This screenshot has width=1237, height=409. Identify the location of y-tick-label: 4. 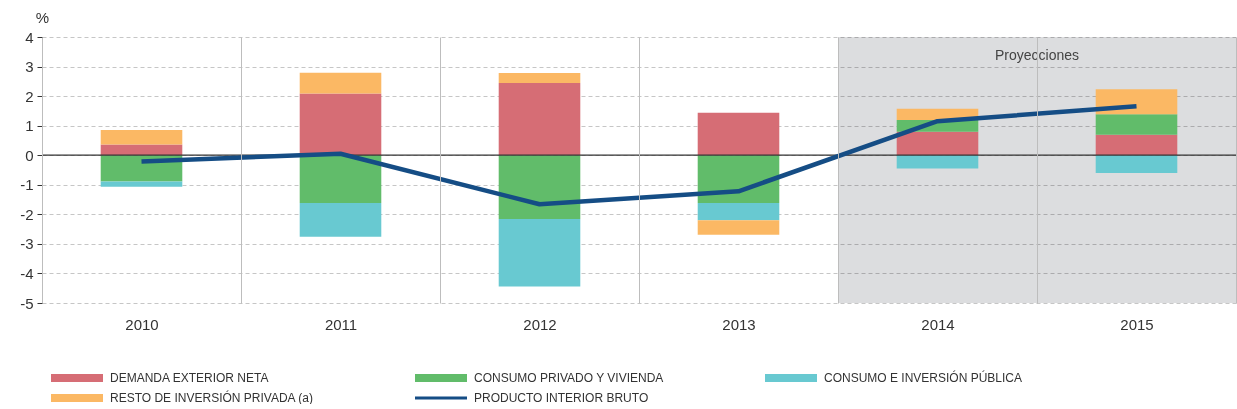
(29, 37).